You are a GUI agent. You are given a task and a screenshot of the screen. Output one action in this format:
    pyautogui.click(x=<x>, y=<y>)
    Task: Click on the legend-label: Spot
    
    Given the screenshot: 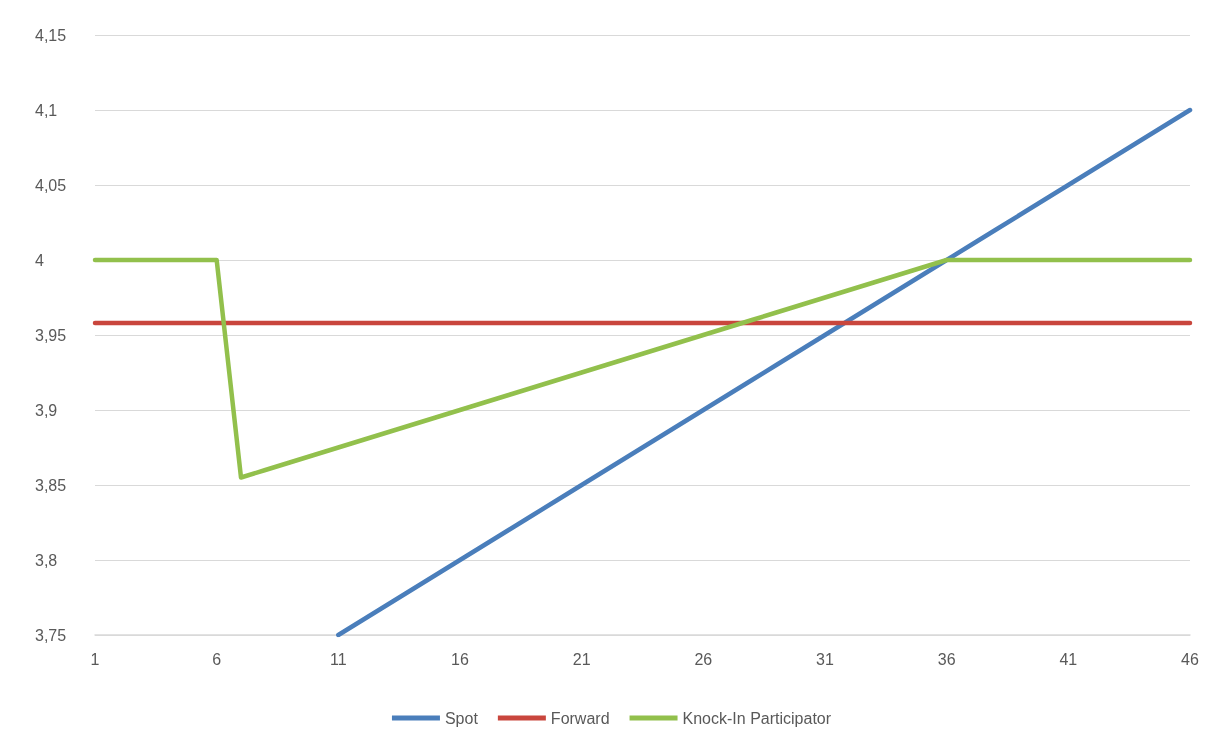 What is the action you would take?
    pyautogui.click(x=461, y=718)
    